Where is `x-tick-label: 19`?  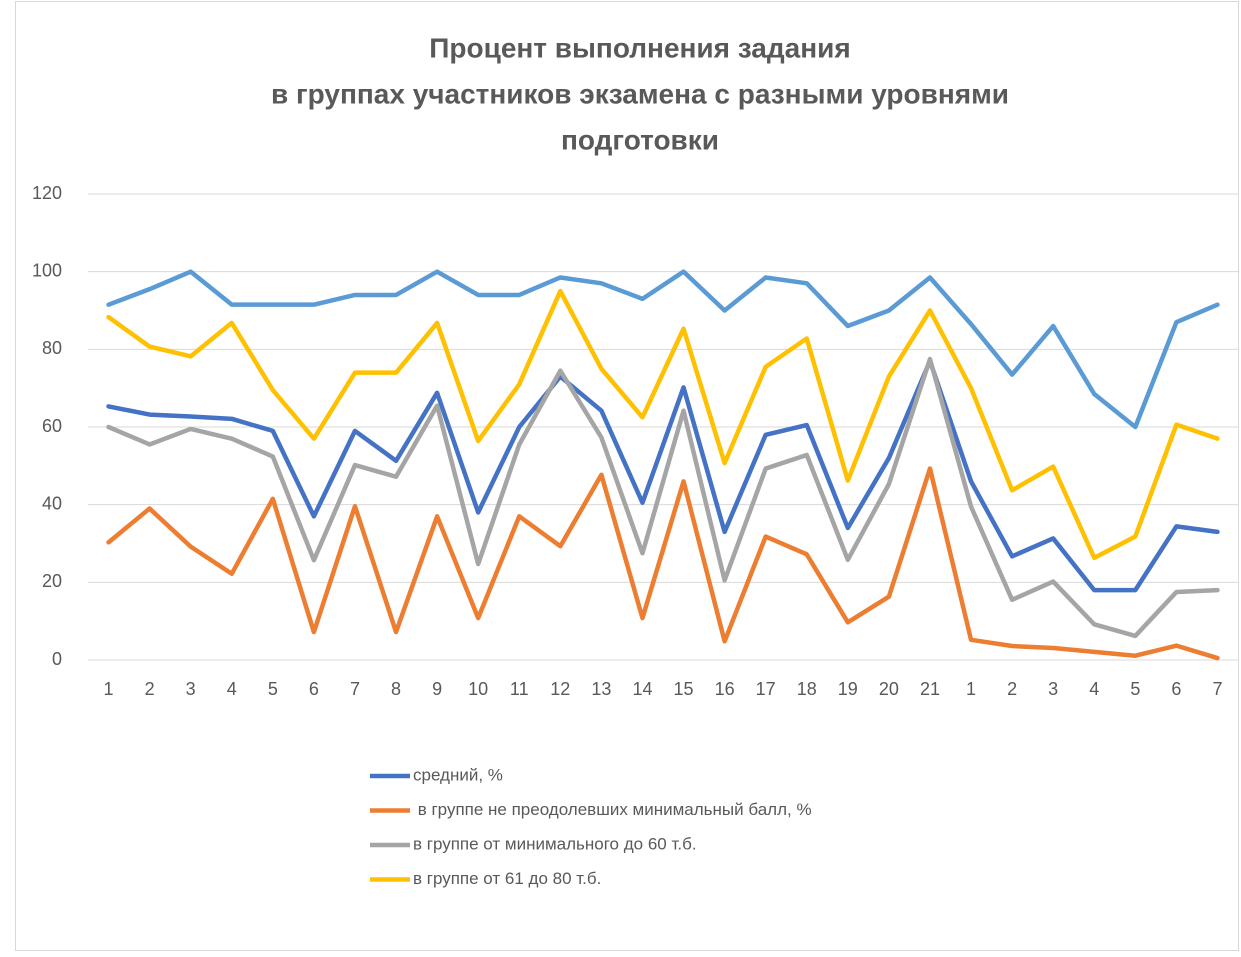
x-tick-label: 19 is located at coordinates (848, 689).